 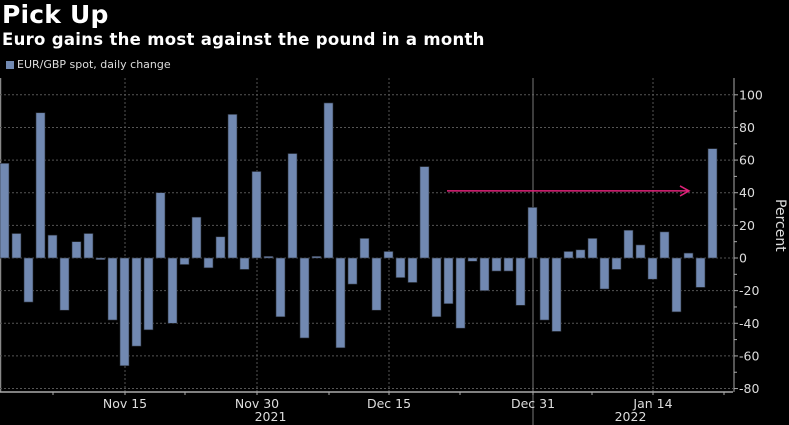 I want to click on legend-swatch, so click(x=10, y=64).